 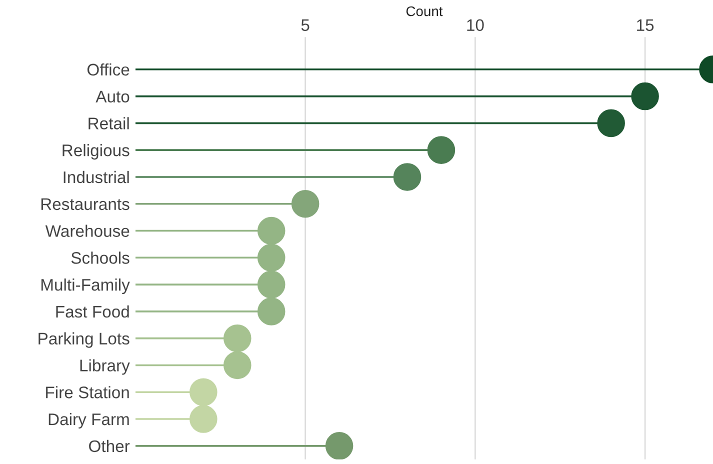 What do you see at coordinates (424, 11) in the screenshot?
I see `x-axis-title: Count` at bounding box center [424, 11].